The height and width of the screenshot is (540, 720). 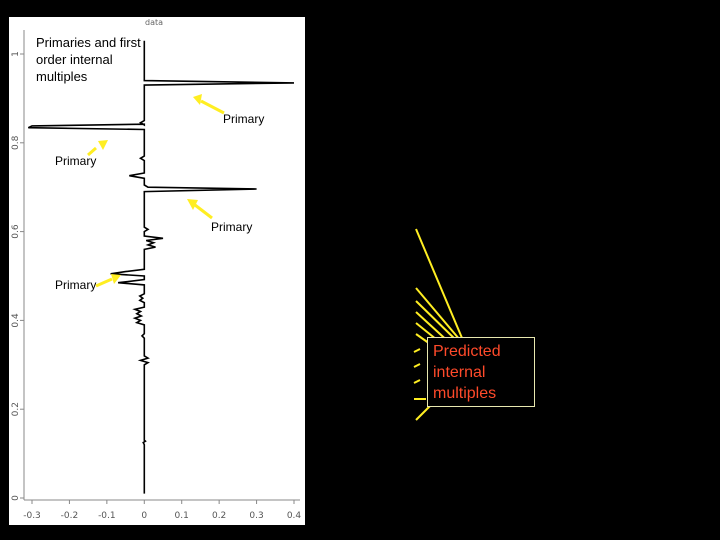 What do you see at coordinates (16, 409) in the screenshot?
I see `y-tick-label: 0.2` at bounding box center [16, 409].